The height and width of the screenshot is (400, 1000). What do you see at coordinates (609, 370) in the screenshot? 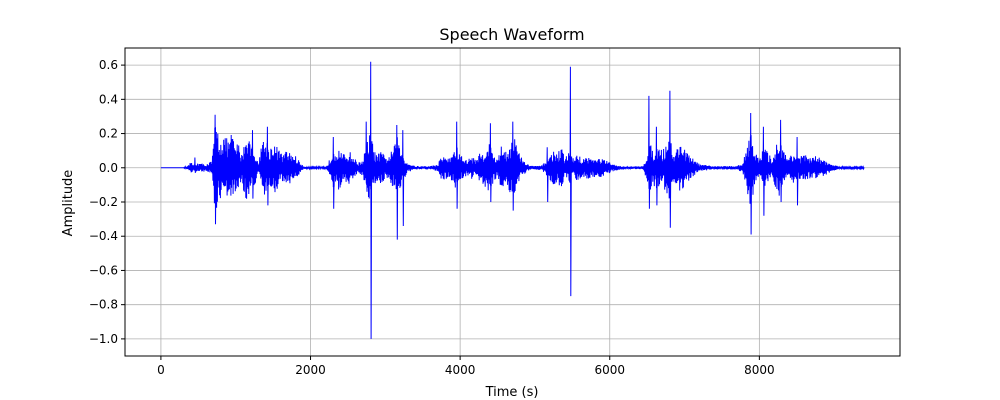
I see `x-tick-label: 6000` at bounding box center [609, 370].